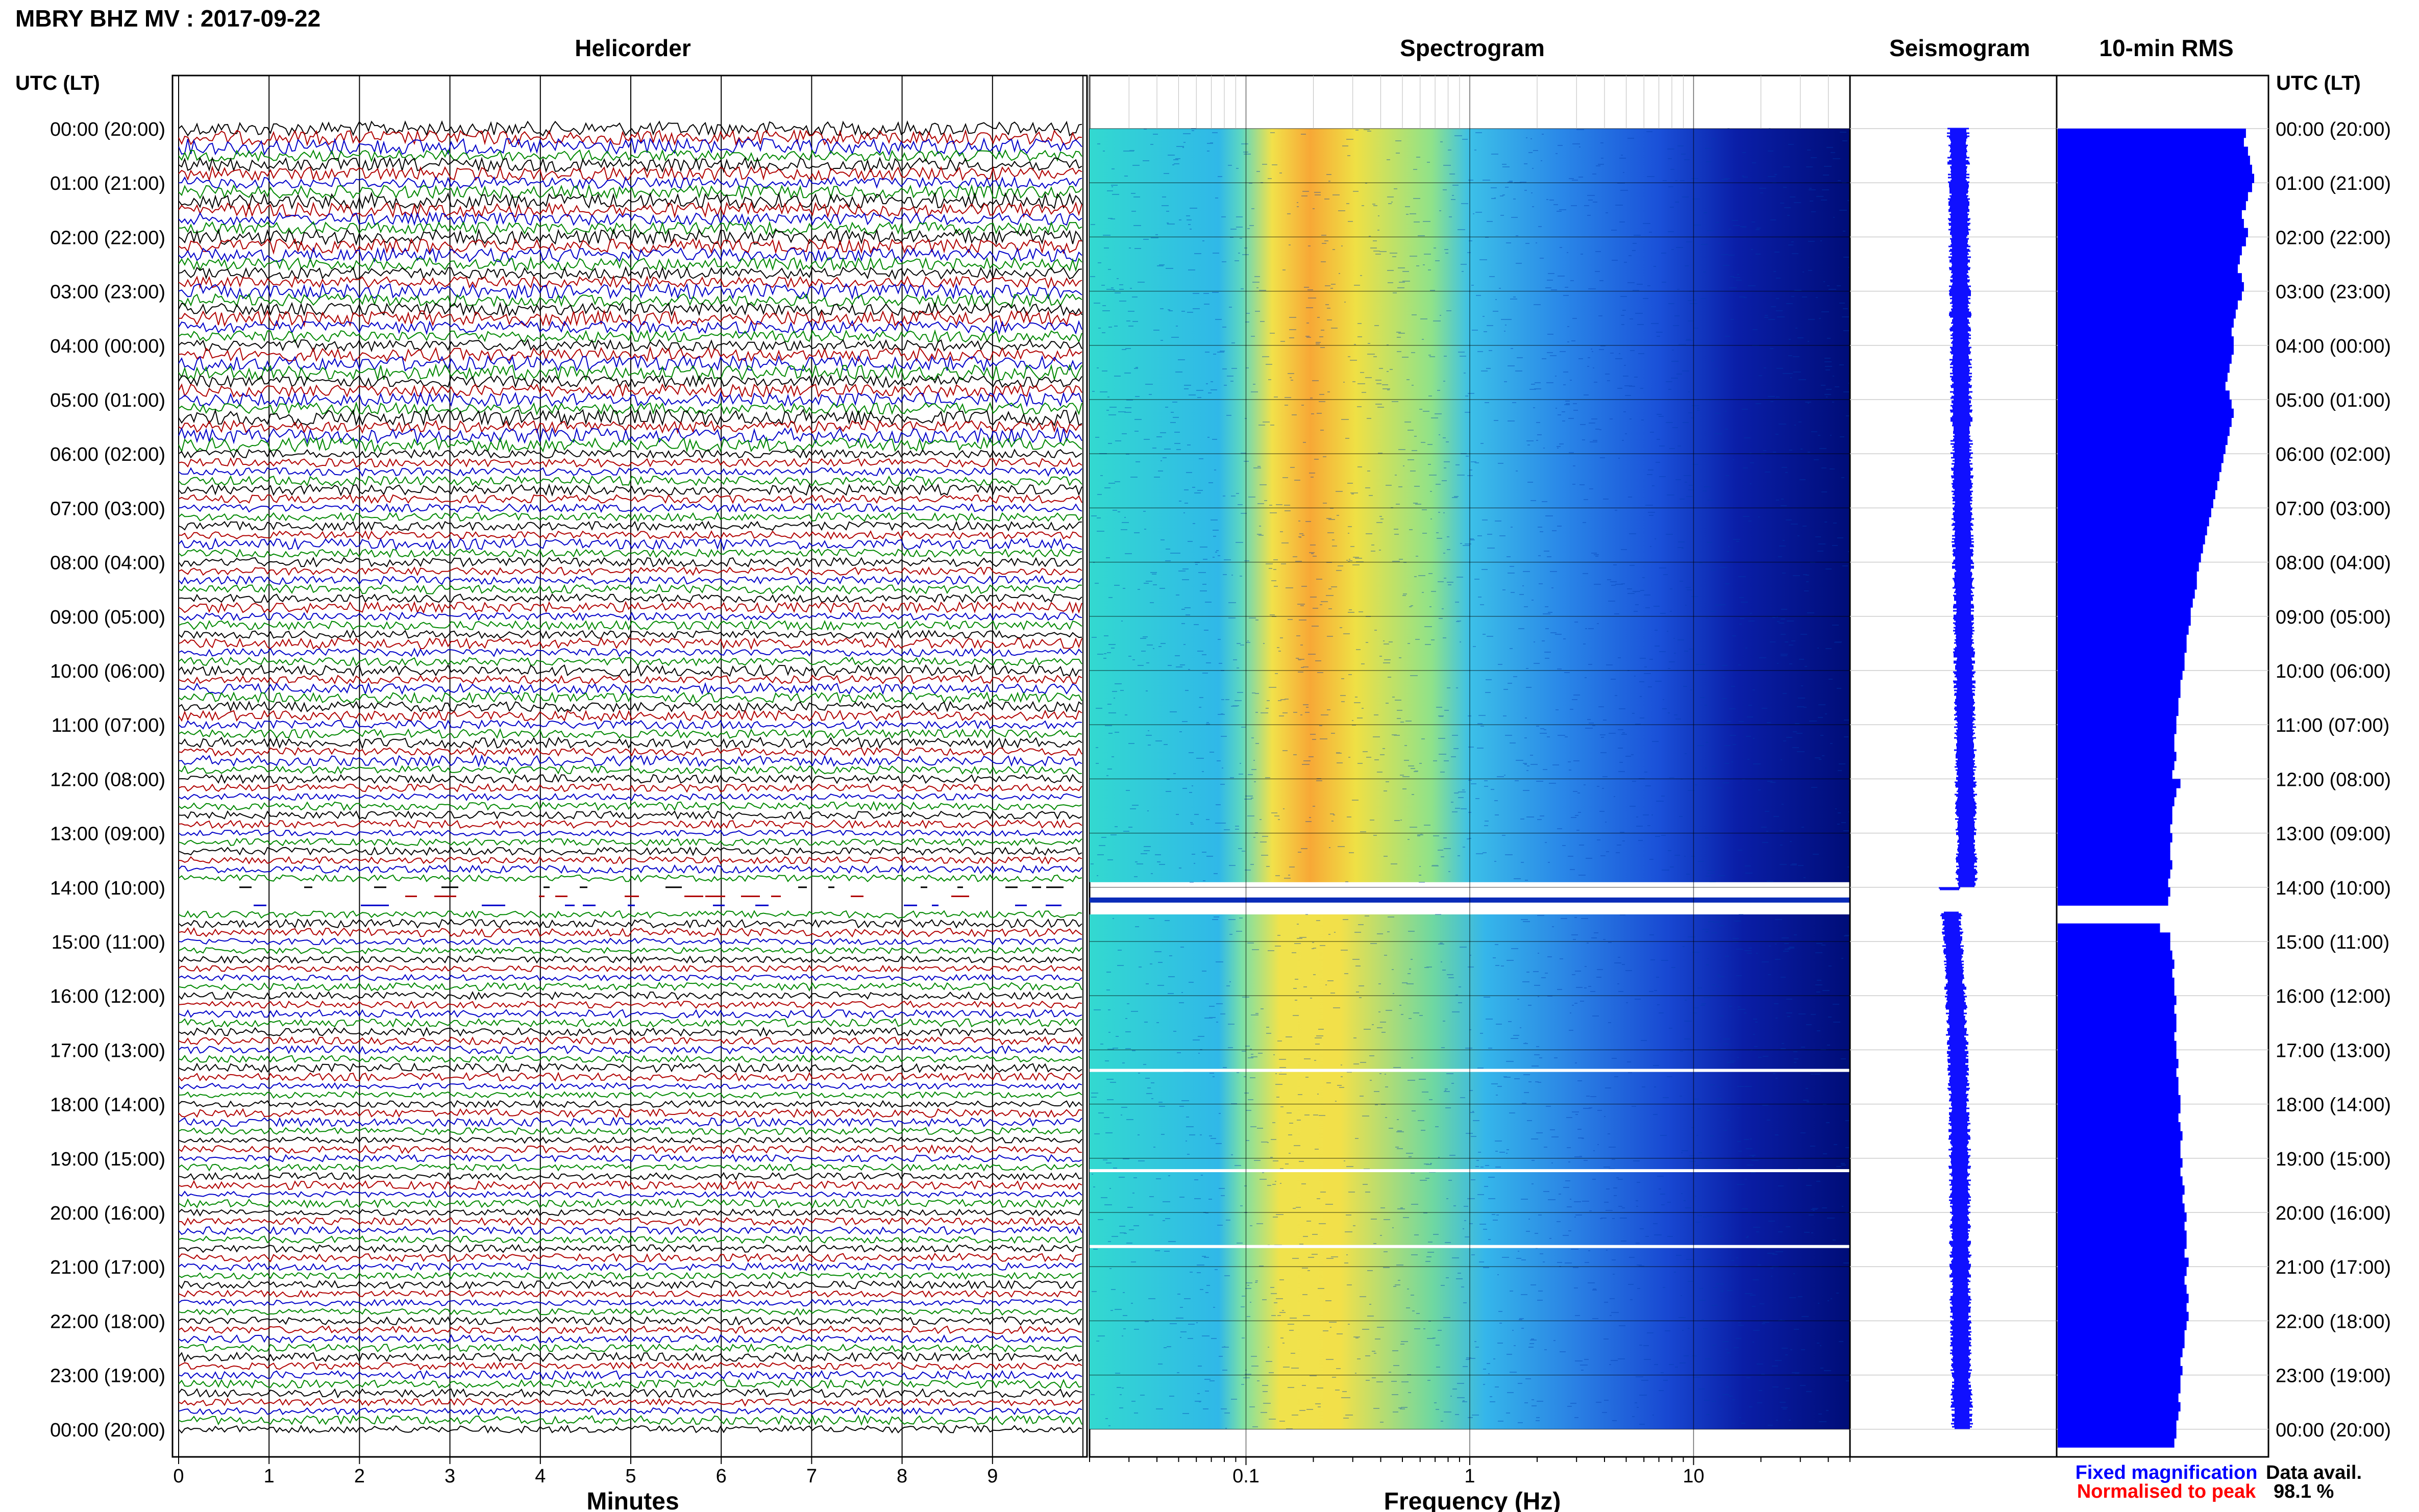  I want to click on spectrogram-title: Spectrogram, so click(1472, 48).